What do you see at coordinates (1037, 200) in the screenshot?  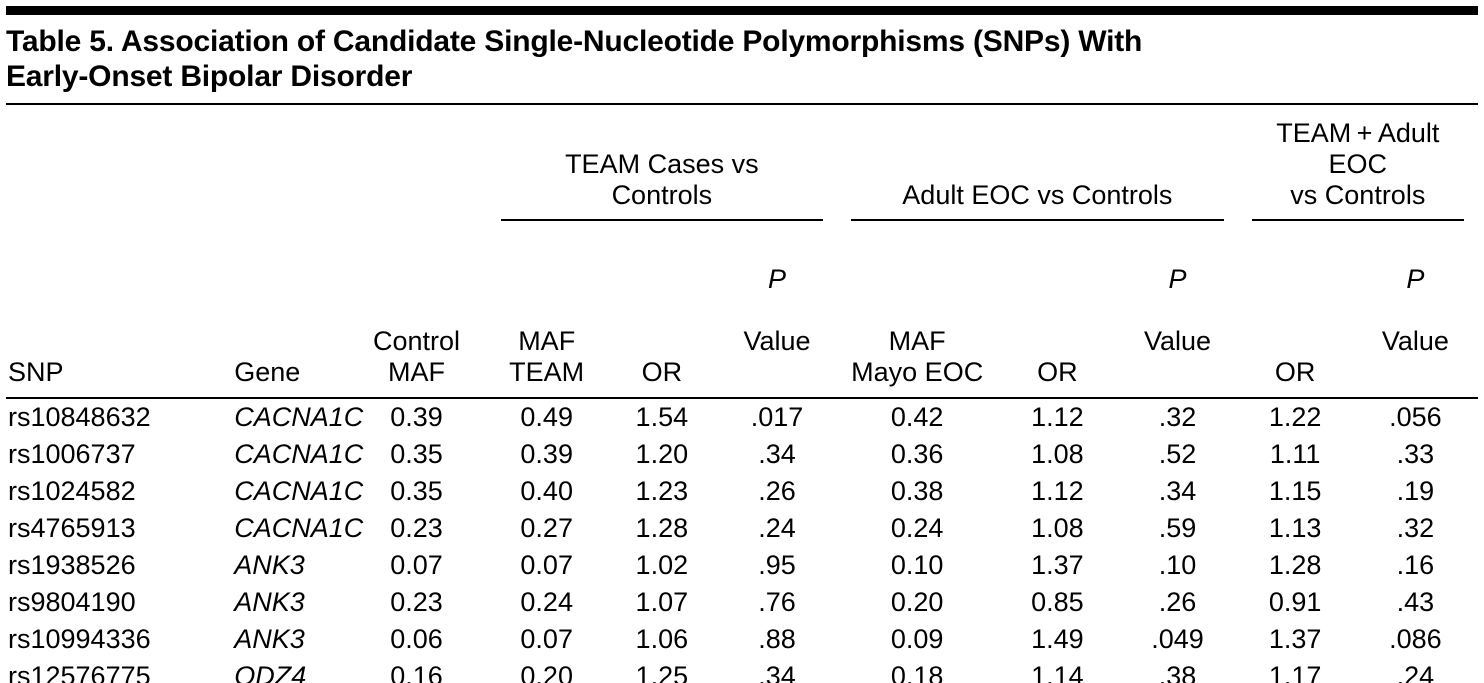 I see `group-header-adult-eoc-label: Adult EOC vs Controls` at bounding box center [1037, 200].